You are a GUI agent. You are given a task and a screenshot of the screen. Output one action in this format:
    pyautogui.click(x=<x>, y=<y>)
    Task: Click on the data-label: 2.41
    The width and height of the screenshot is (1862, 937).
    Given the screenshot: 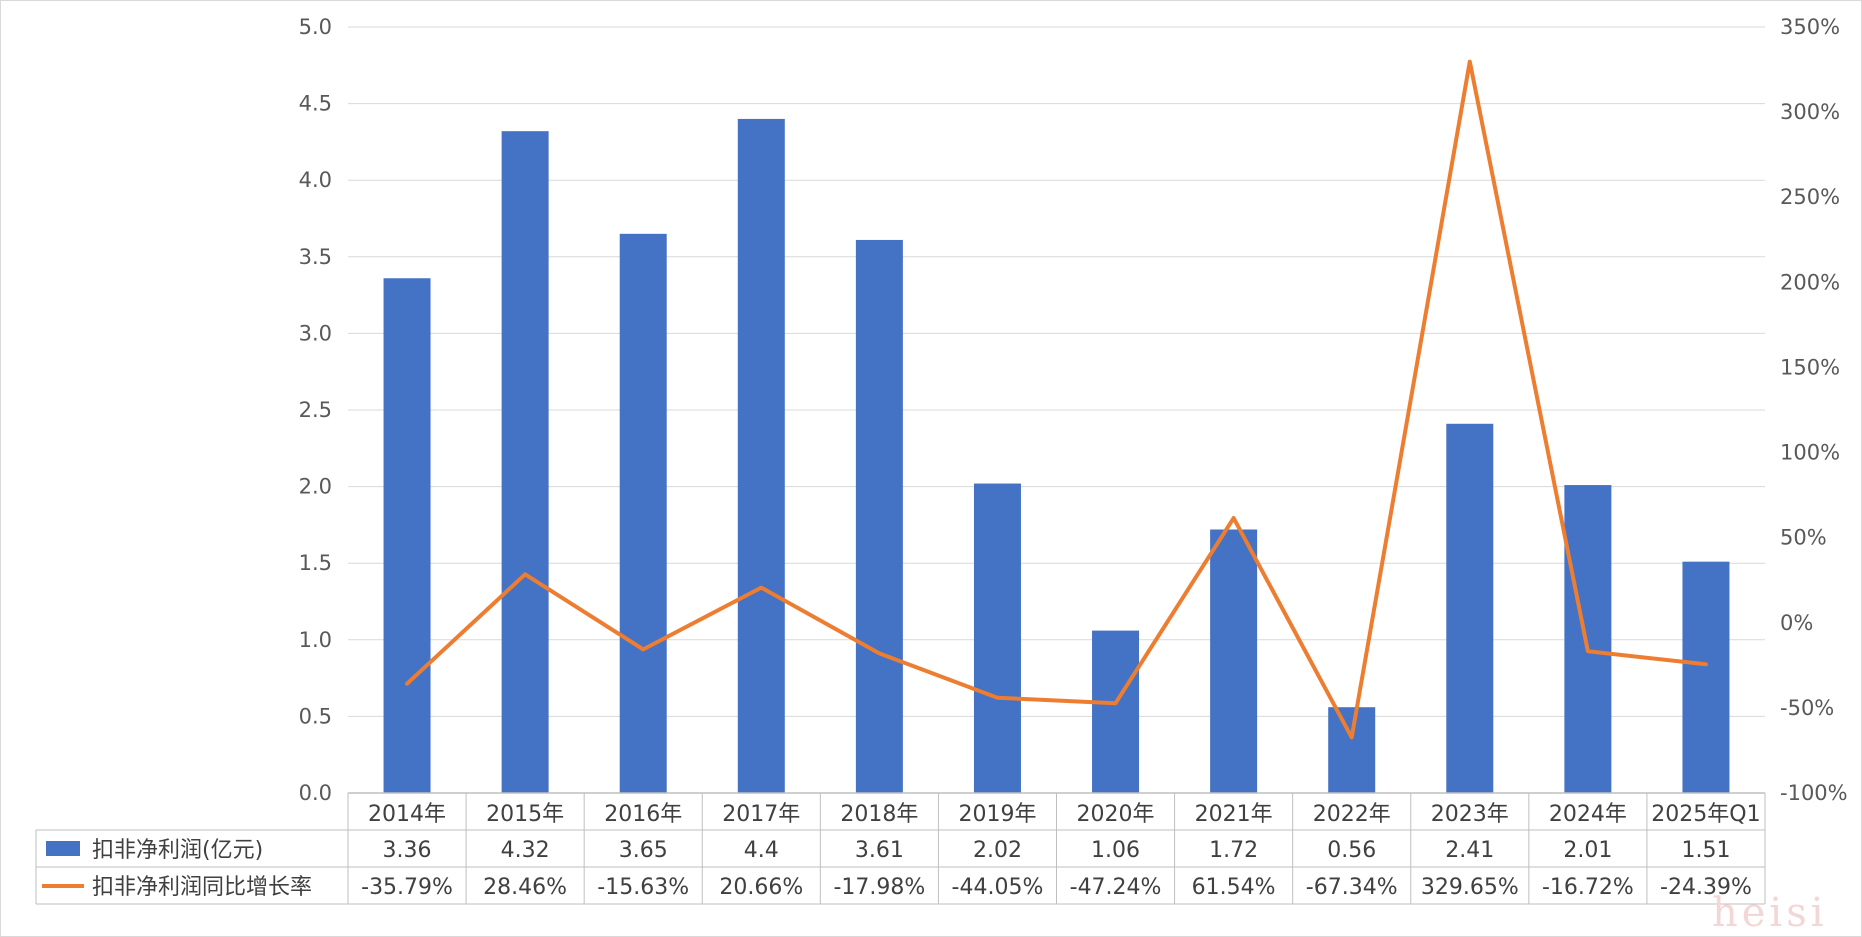 What is the action you would take?
    pyautogui.click(x=1469, y=850)
    